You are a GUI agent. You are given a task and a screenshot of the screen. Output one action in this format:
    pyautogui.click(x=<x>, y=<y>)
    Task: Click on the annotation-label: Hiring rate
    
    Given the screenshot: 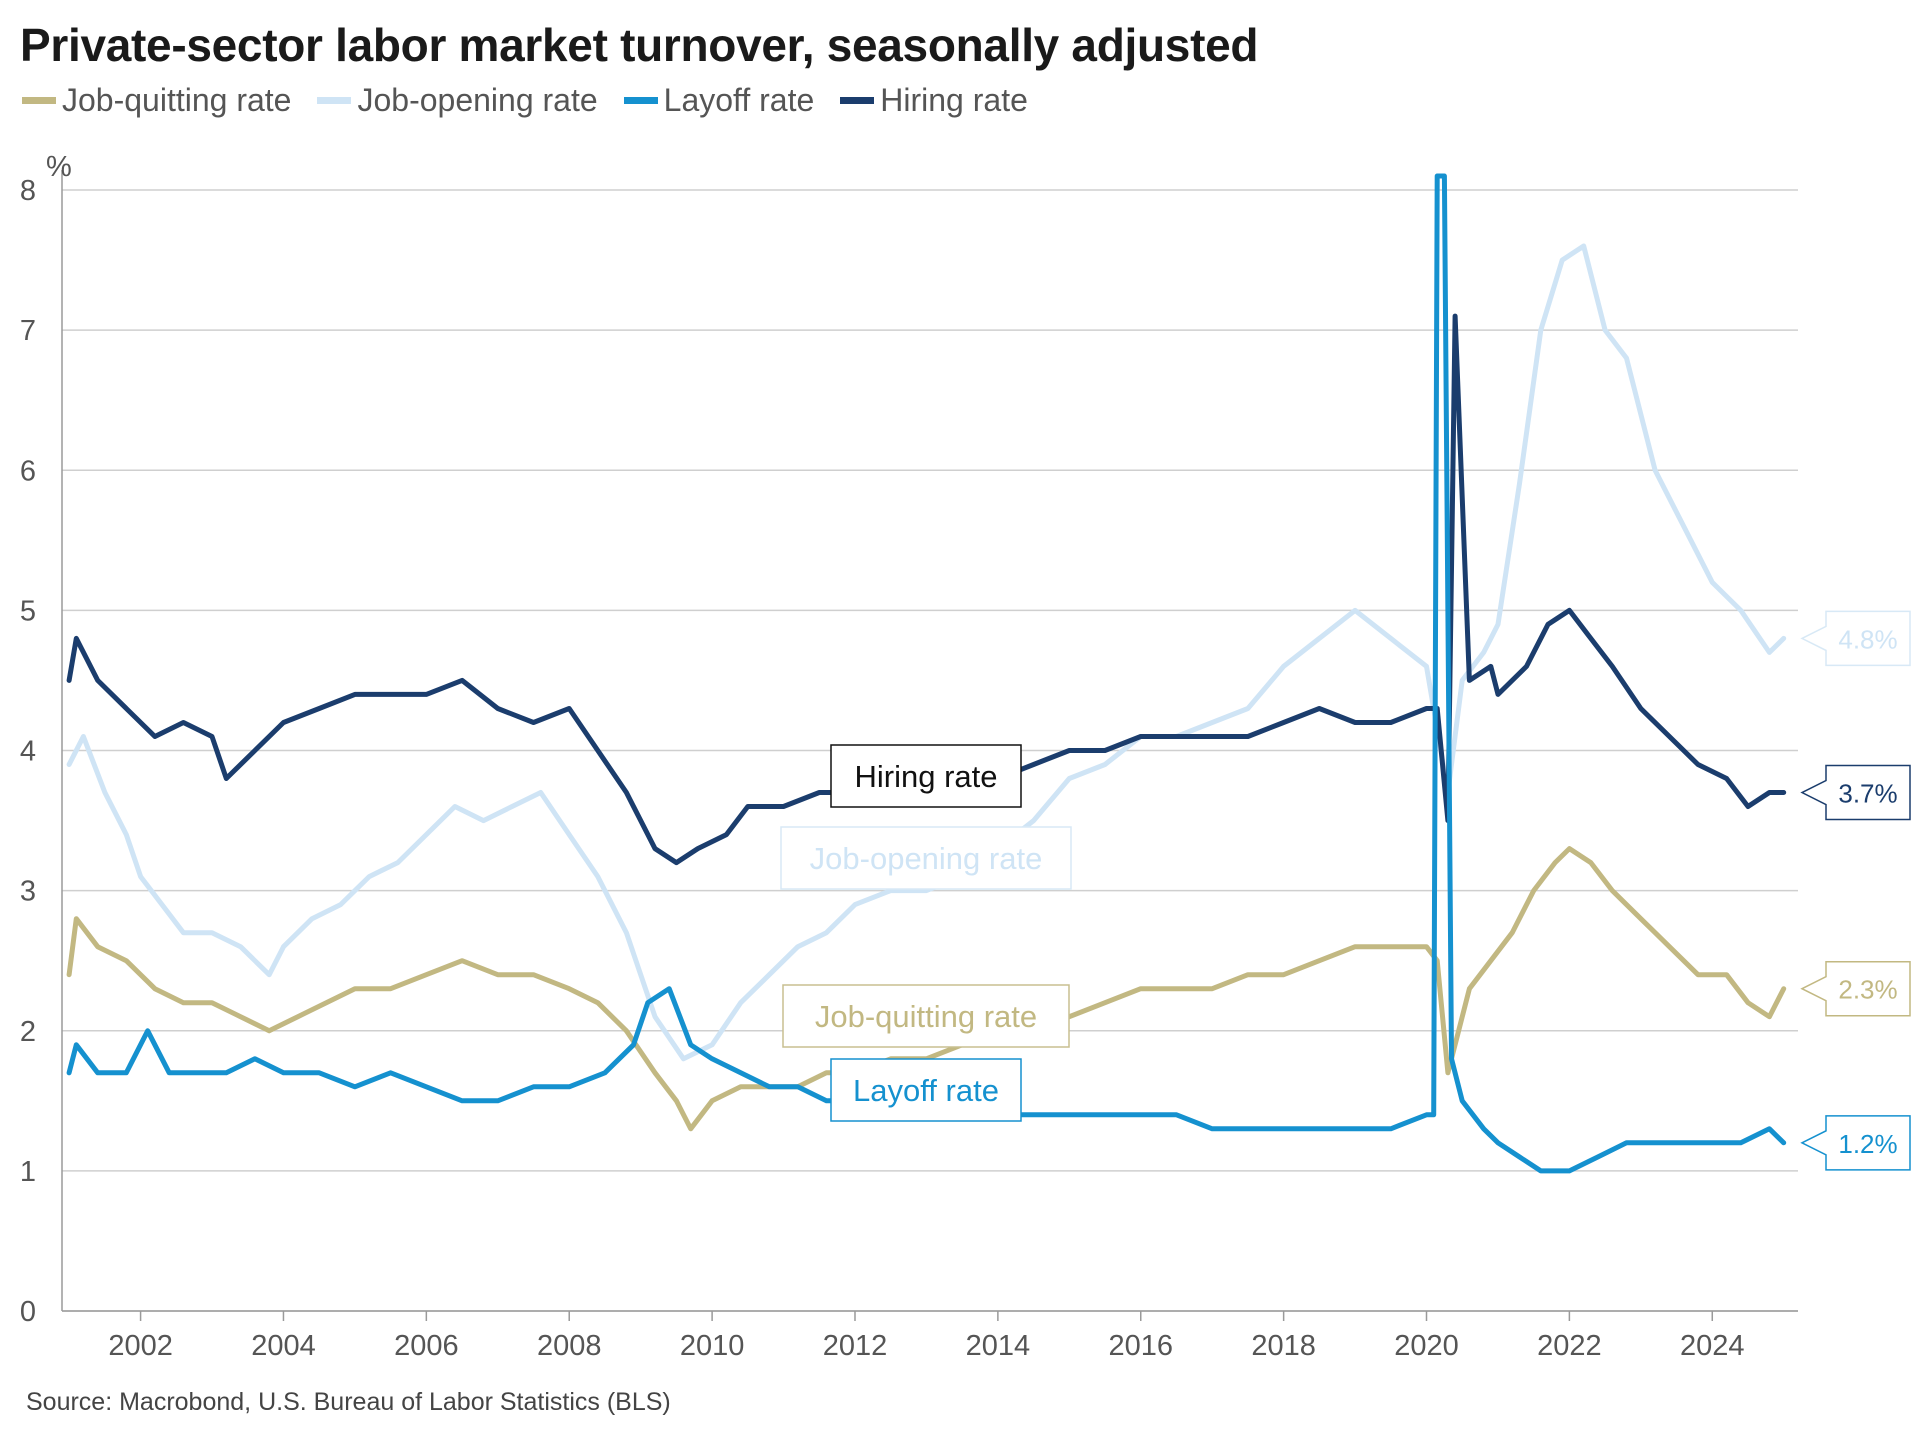 What is the action you would take?
    pyautogui.click(x=926, y=776)
    